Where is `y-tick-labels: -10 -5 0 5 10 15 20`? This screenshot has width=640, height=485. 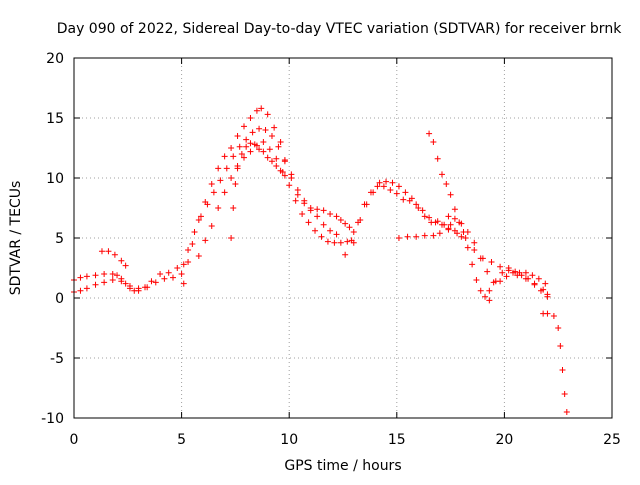
y-tick-labels: -10 -5 0 5 10 15 20 is located at coordinates (52, 239).